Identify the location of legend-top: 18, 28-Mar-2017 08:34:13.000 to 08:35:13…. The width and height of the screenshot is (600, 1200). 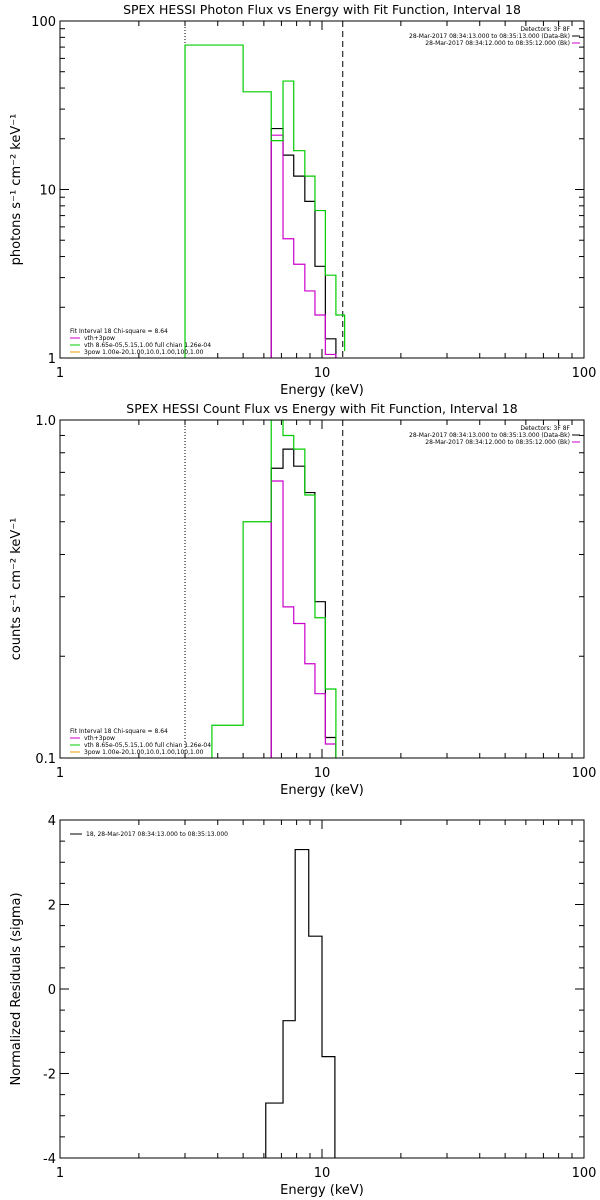
(149, 834).